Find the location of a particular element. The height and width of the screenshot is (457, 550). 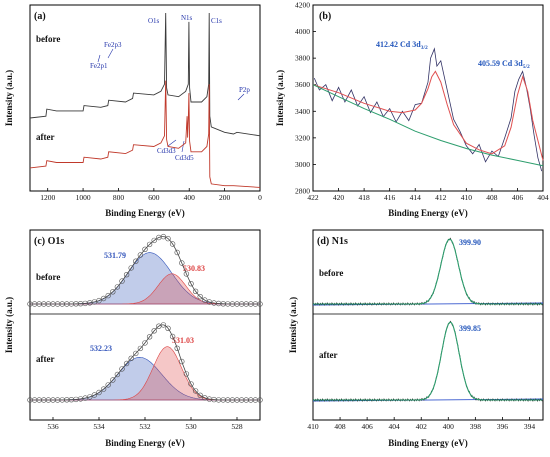

panel-b-xlabel: Binding Energy (eV) is located at coordinates (428, 213).